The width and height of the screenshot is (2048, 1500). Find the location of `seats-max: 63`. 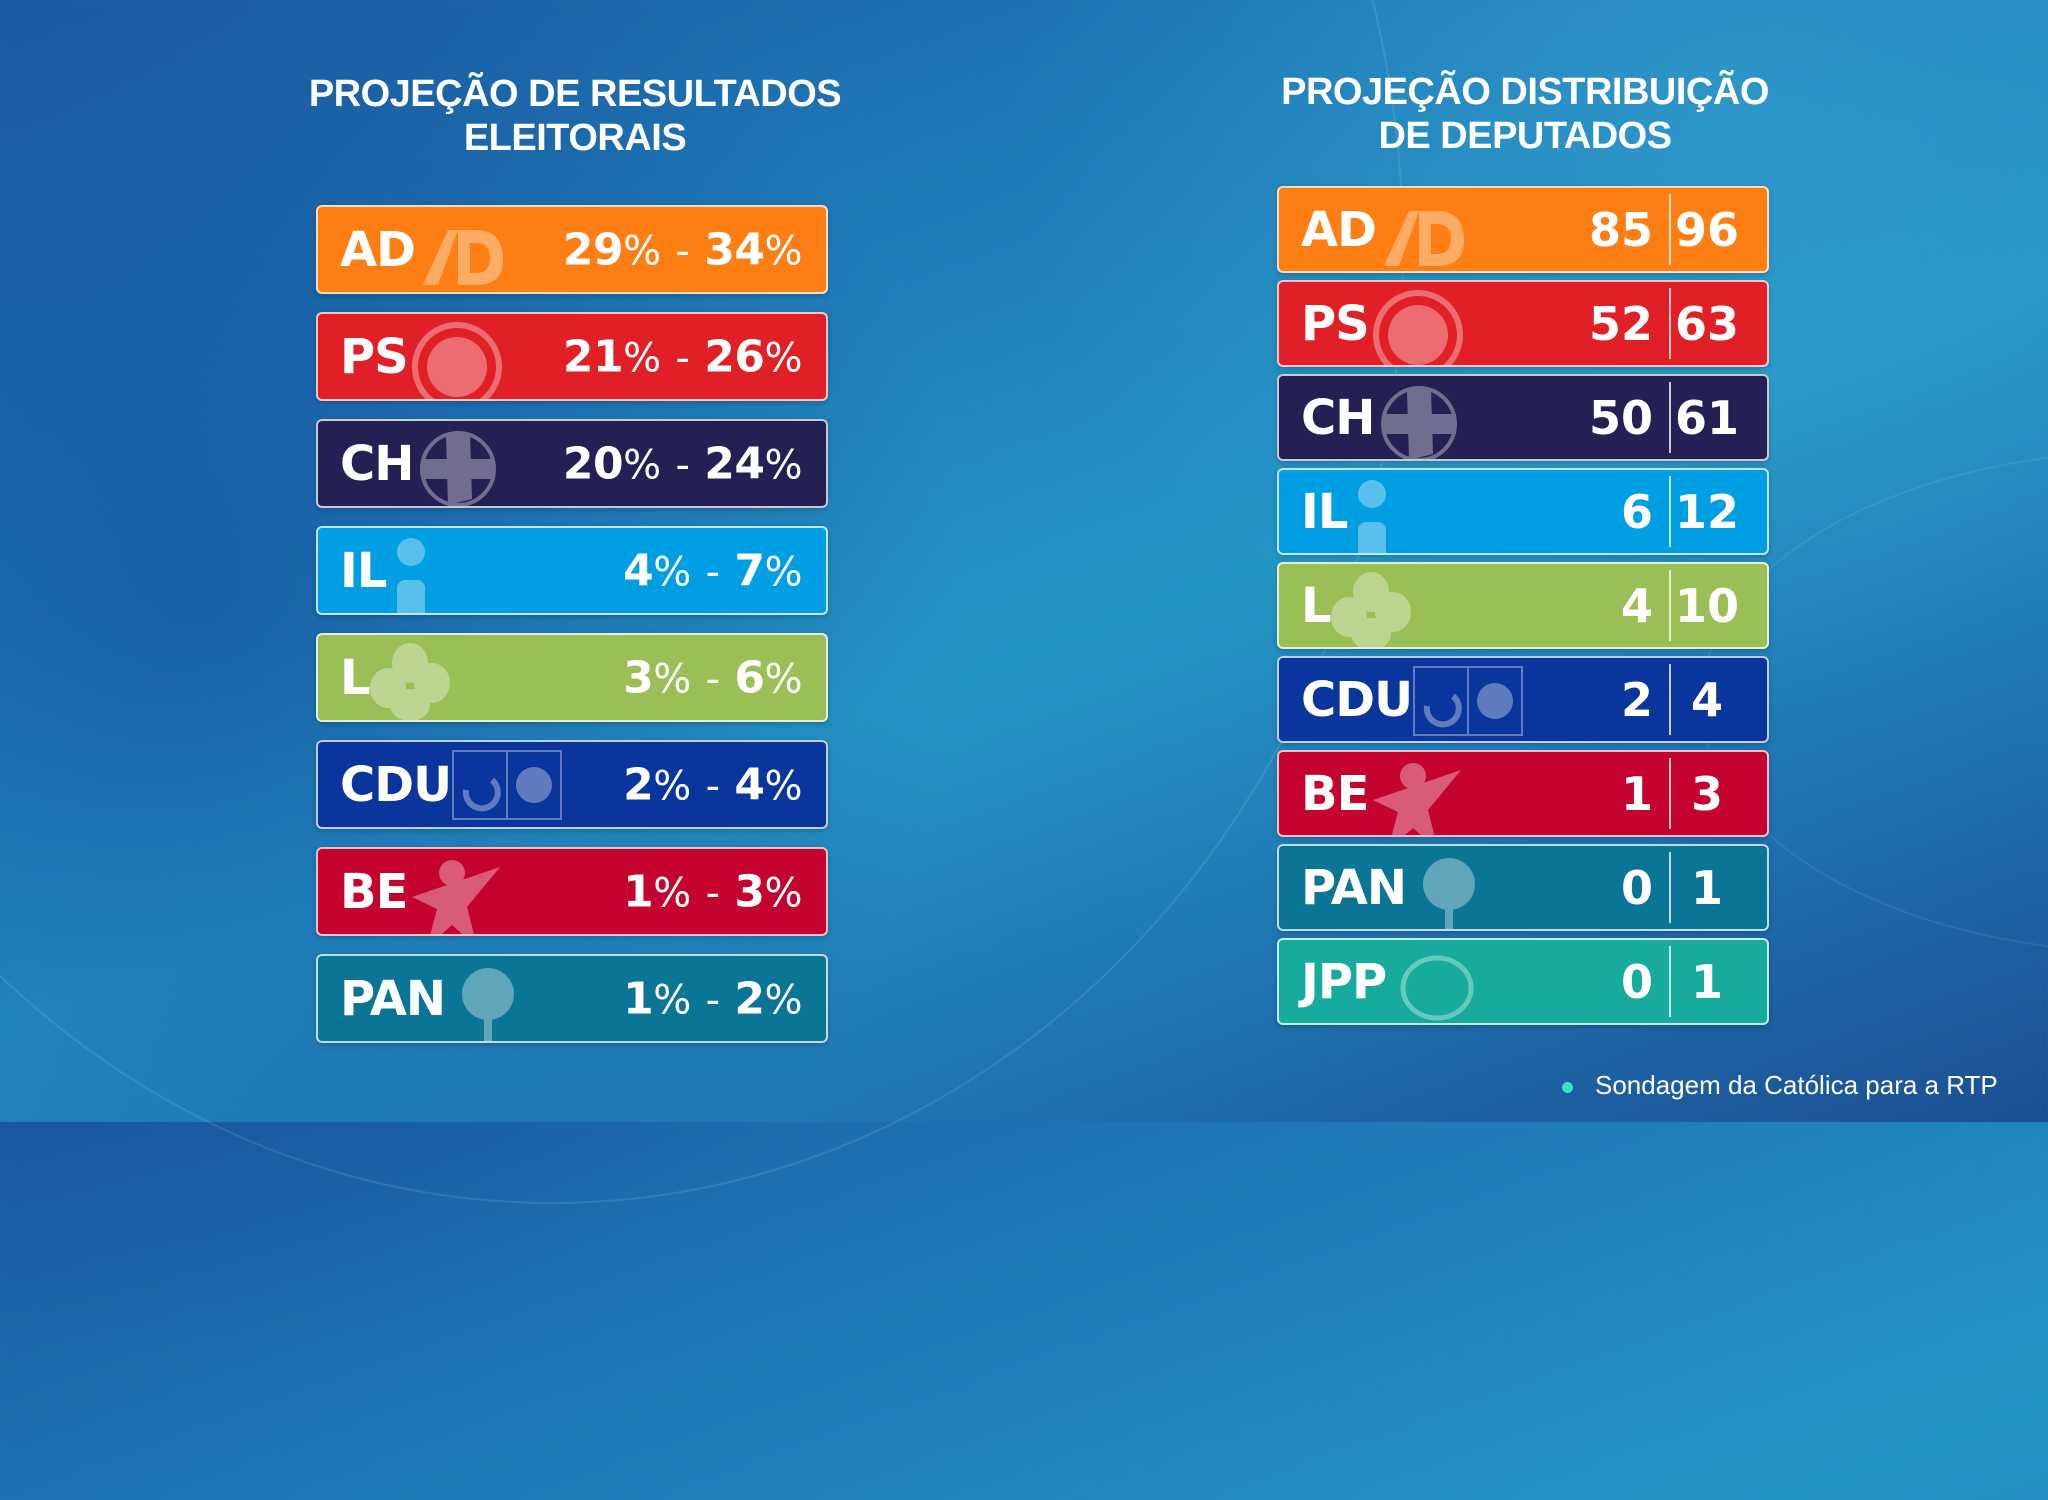

seats-max: 63 is located at coordinates (1707, 323).